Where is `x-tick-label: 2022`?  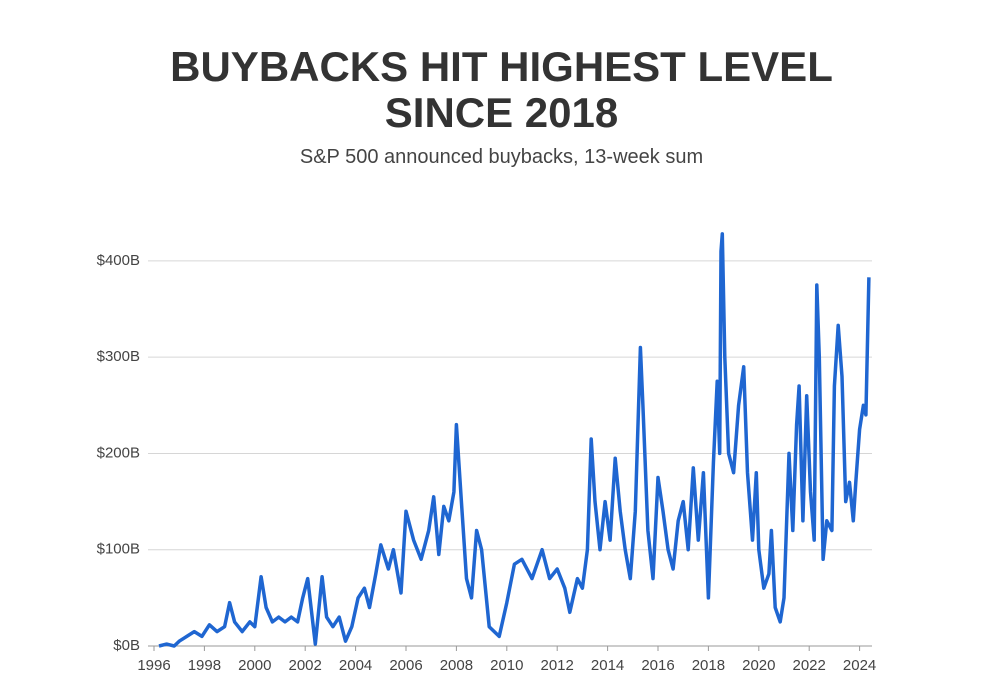
x-tick-label: 2022 is located at coordinates (809, 665).